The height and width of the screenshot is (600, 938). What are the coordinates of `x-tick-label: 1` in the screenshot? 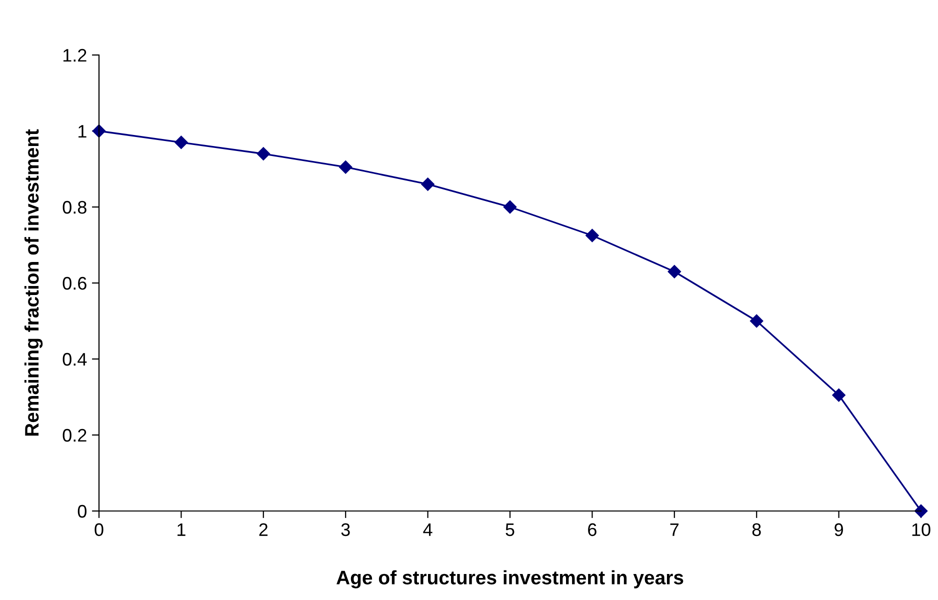 It's located at (182, 529).